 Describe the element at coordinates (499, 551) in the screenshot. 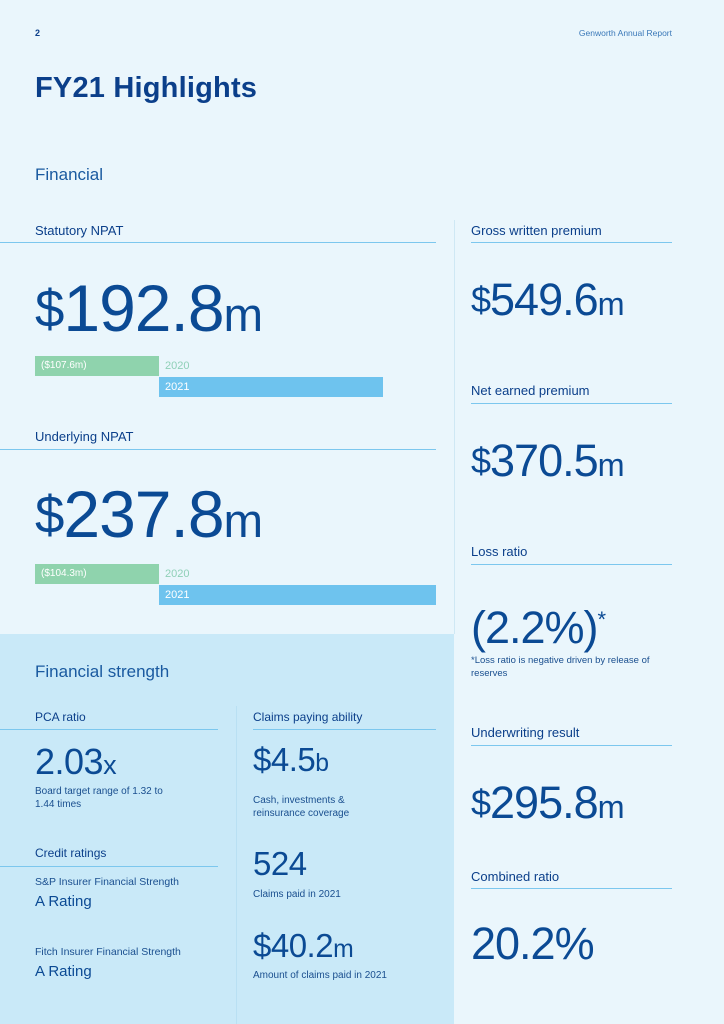

I see `loss-ratio-label: Loss ratio` at that location.